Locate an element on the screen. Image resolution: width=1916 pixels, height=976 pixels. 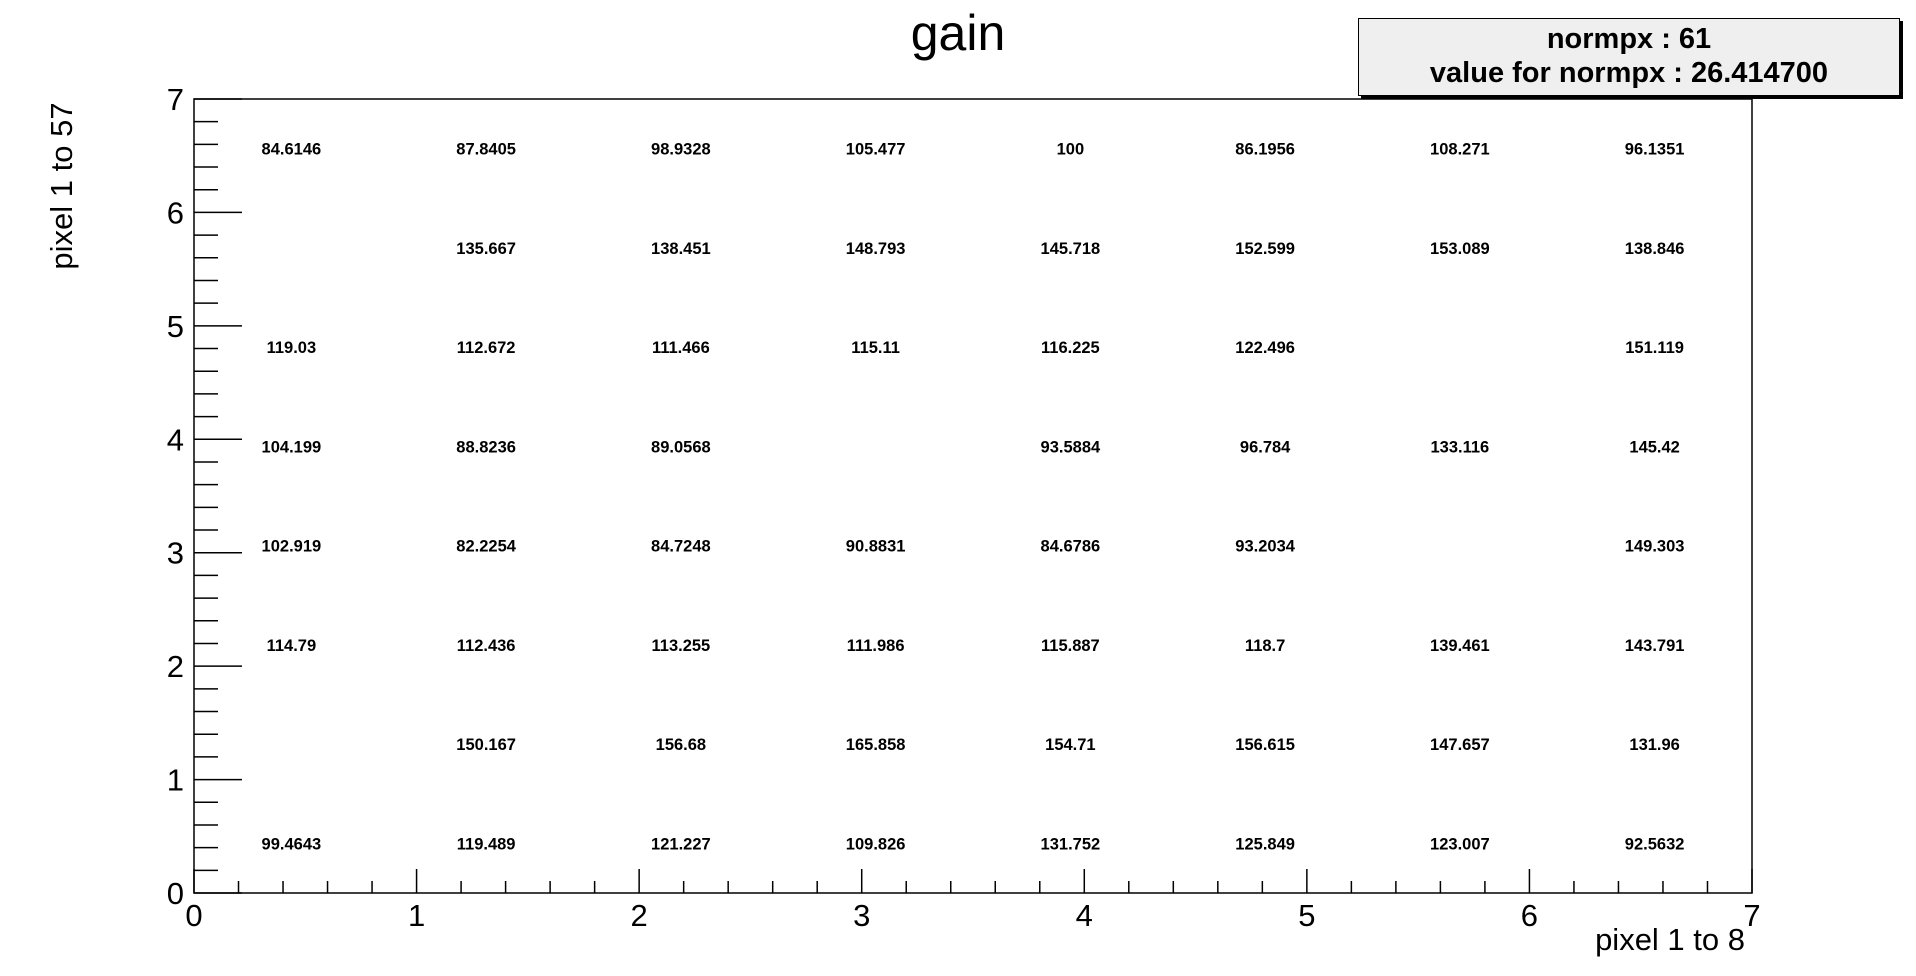
cell-value-label: 116.225 is located at coordinates (1070, 348).